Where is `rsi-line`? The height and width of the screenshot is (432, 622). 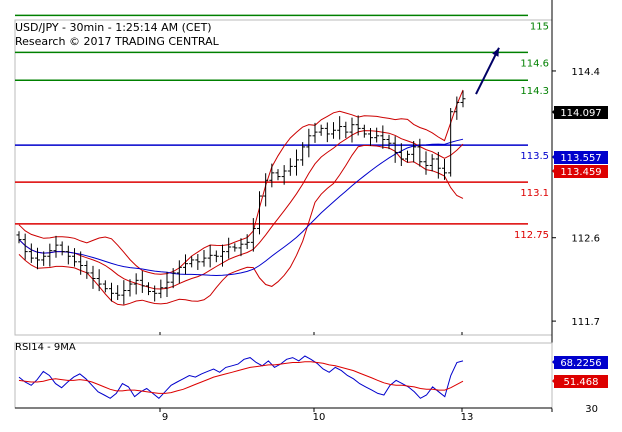
rsi-line is located at coordinates (241, 377).